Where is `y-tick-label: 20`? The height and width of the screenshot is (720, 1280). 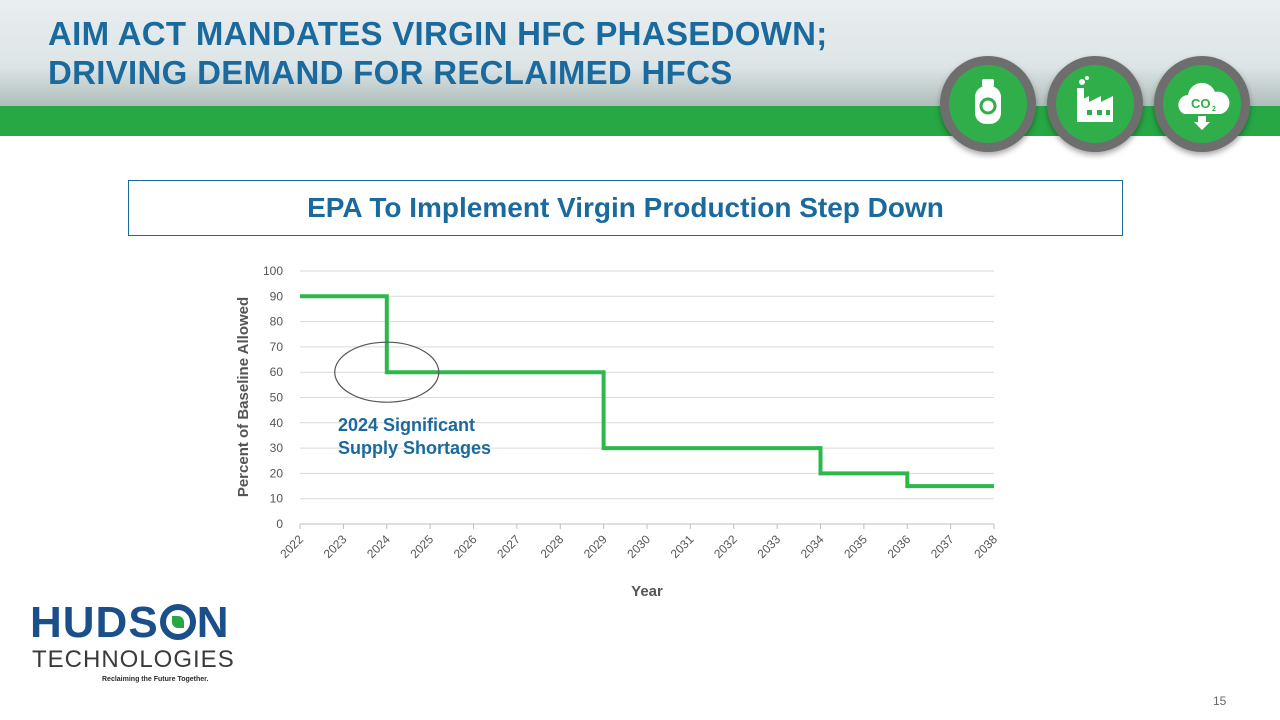 y-tick-label: 20 is located at coordinates (277, 473).